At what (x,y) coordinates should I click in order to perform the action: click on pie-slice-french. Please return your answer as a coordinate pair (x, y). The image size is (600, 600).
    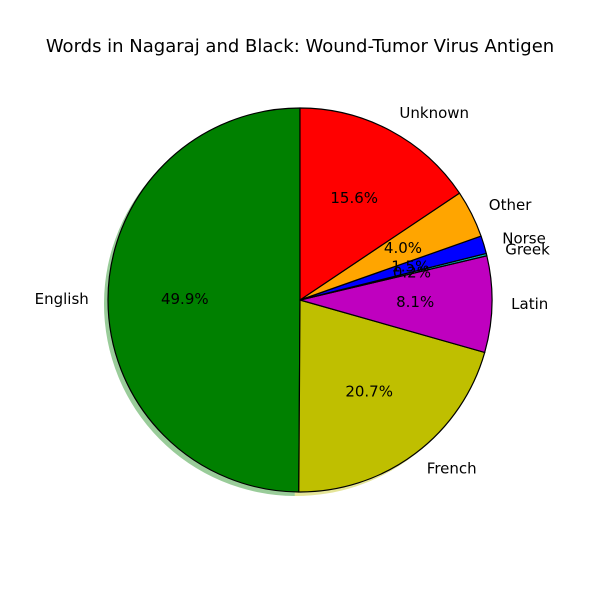
    Looking at the image, I should click on (392, 396).